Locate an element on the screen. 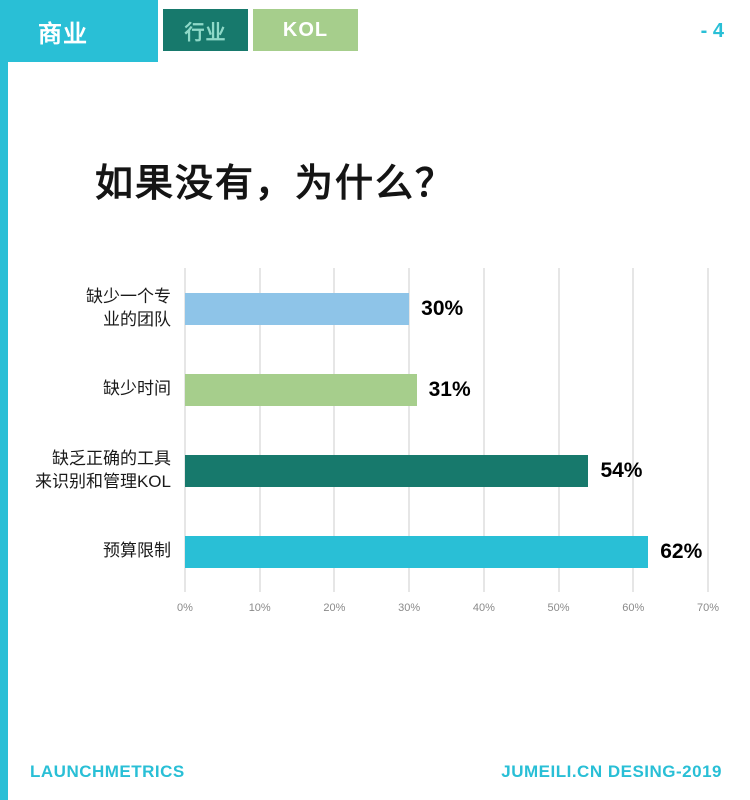 This screenshot has height=800, width=750. x-tick-label: 60% is located at coordinates (633, 608).